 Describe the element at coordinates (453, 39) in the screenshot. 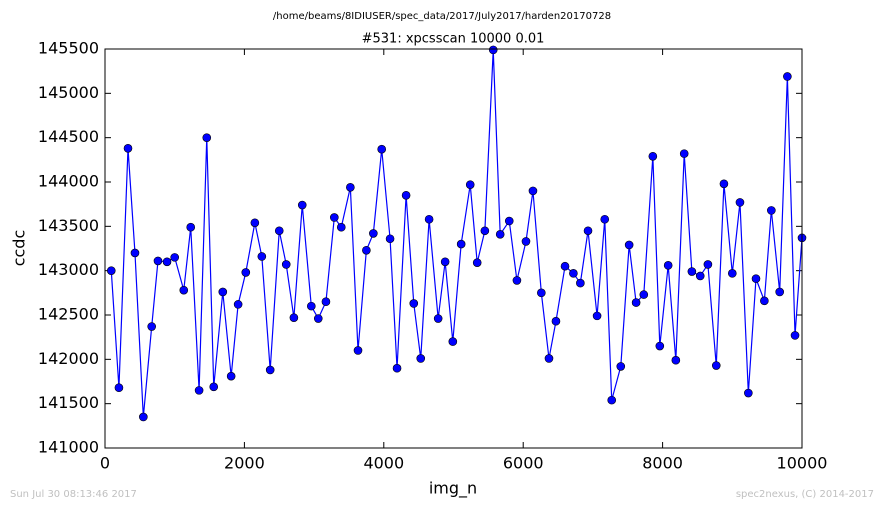

I see `chart-title: #531: xpcsscan 10000 0.01` at that location.